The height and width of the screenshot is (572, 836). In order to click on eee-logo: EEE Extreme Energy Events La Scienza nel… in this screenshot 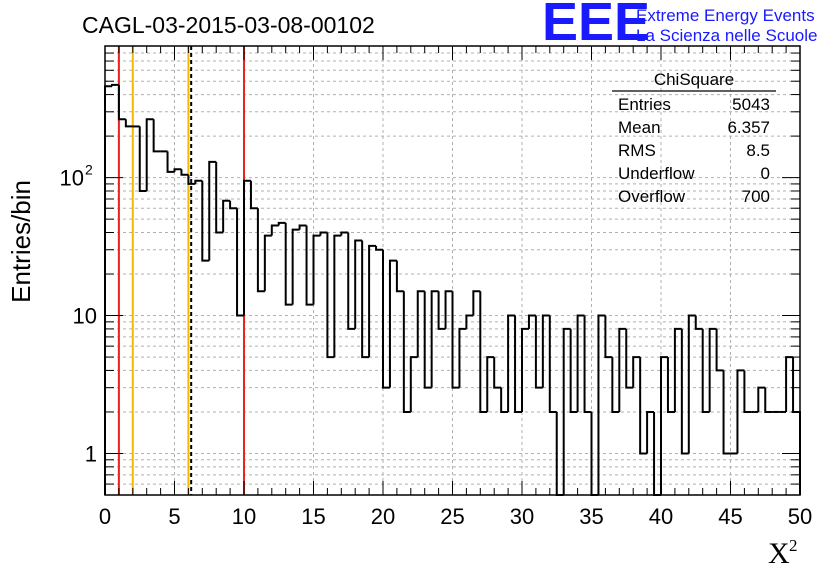, I will do `click(679, 26)`.